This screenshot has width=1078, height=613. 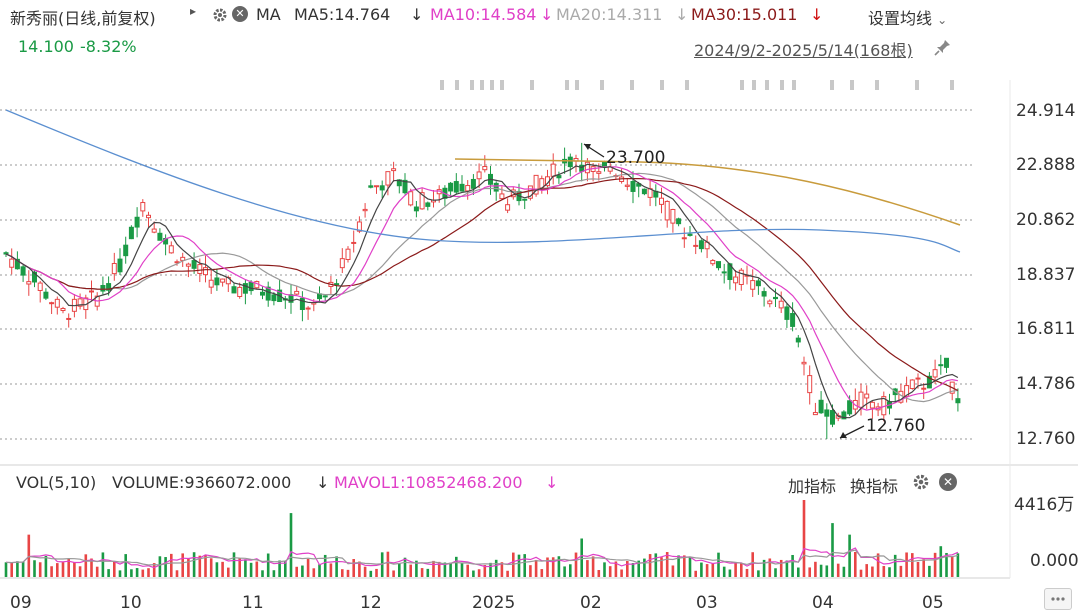 What do you see at coordinates (609, 14) in the screenshot?
I see `ma20-value: MA20:14.311` at bounding box center [609, 14].